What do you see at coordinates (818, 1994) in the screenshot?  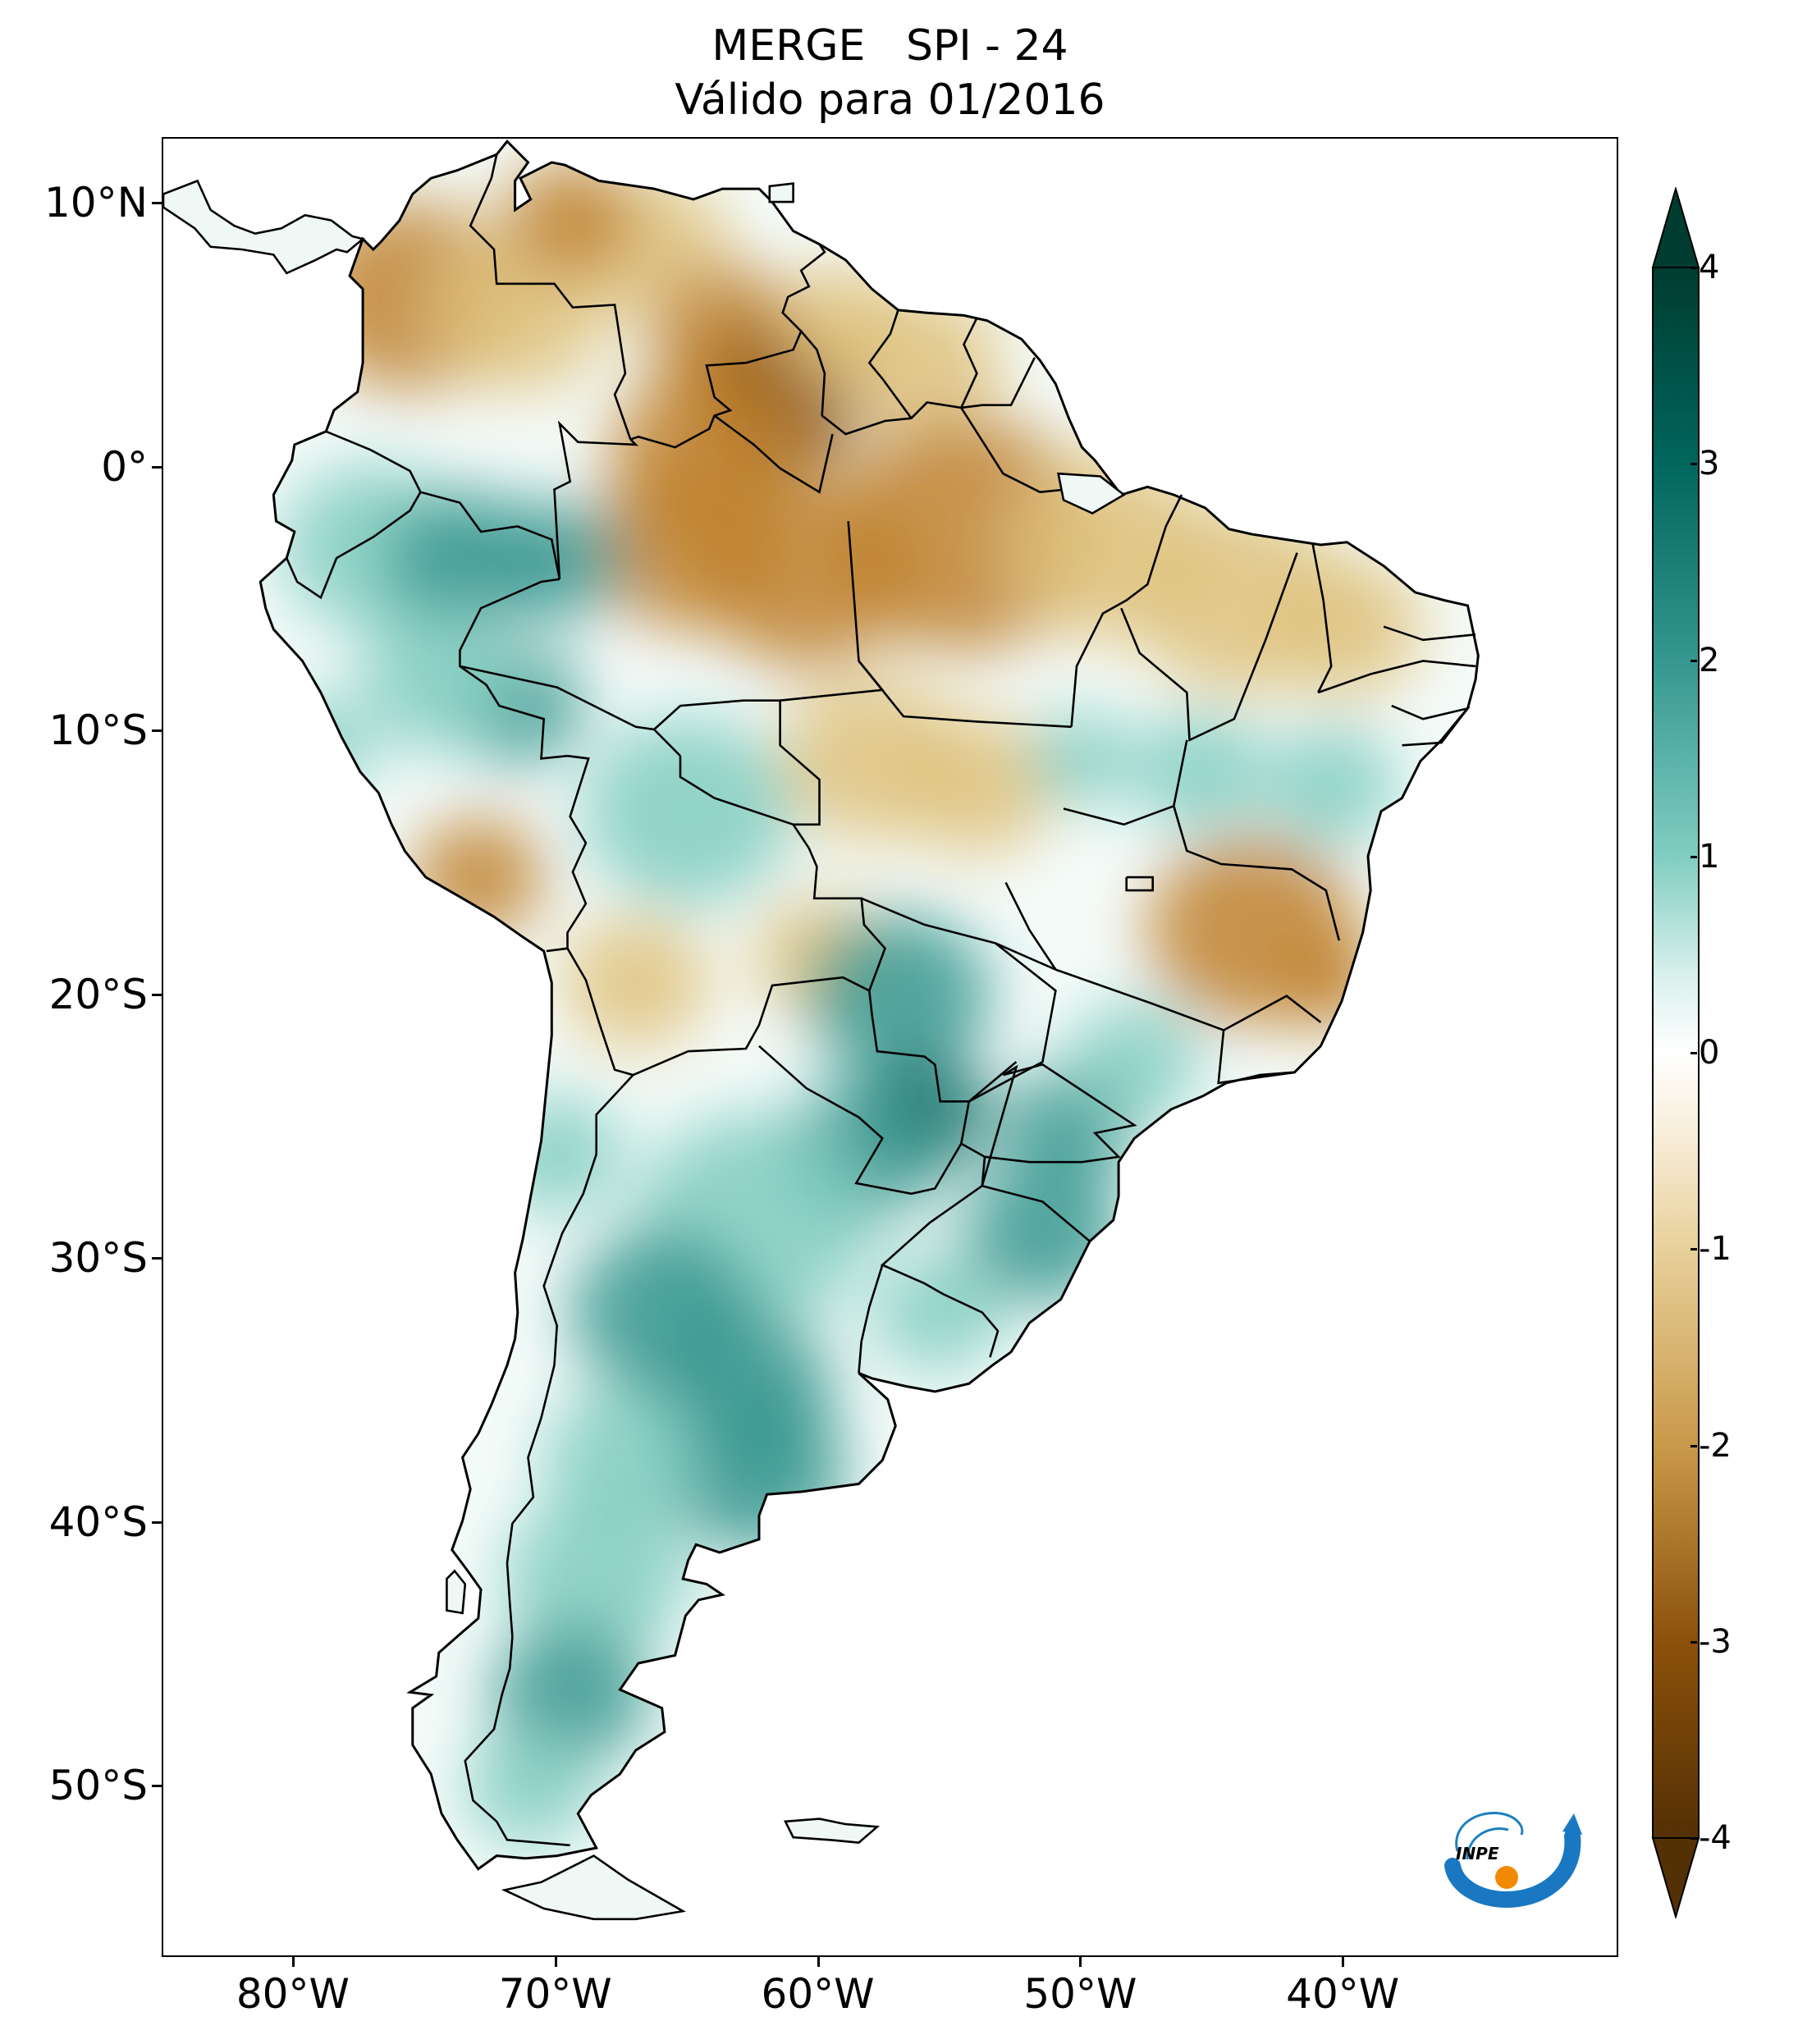 I see `longitude-tick-label: 60°W` at bounding box center [818, 1994].